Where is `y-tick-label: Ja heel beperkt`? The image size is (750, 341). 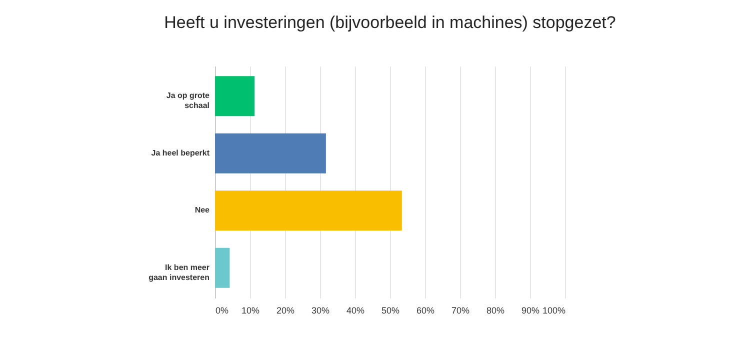 y-tick-label: Ja heel beperkt is located at coordinates (180, 153).